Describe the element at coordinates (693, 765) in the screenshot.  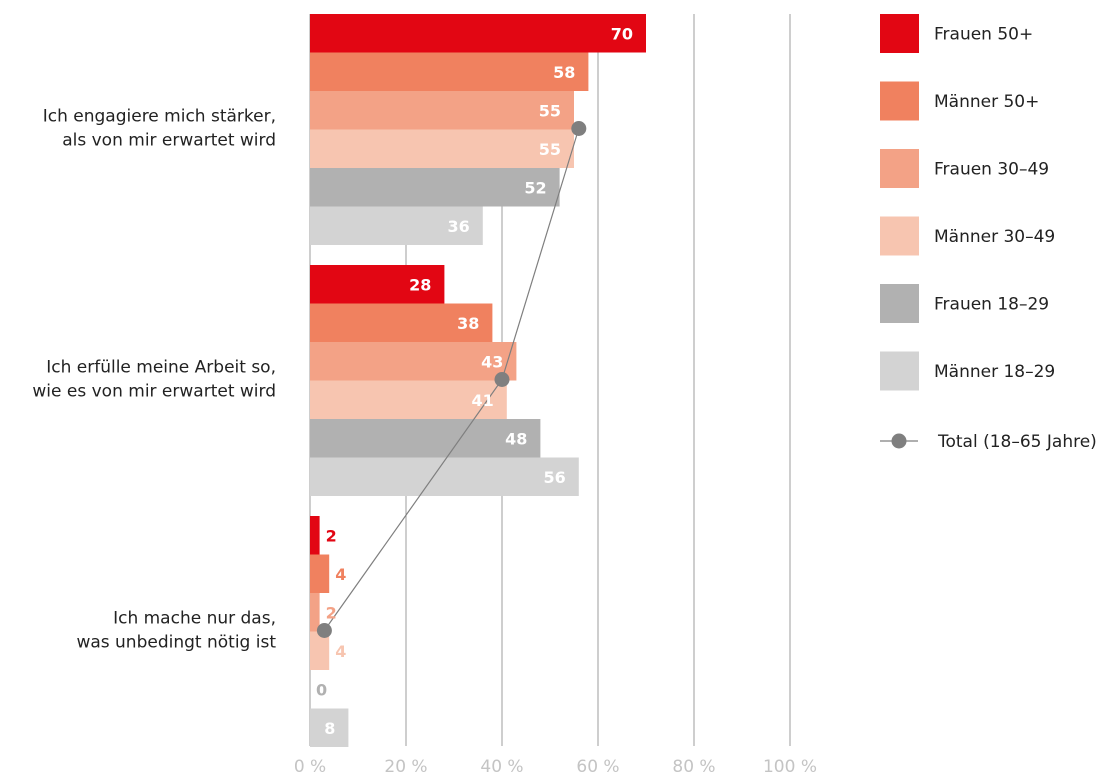
I see `x-tick-label: 80 %` at that location.